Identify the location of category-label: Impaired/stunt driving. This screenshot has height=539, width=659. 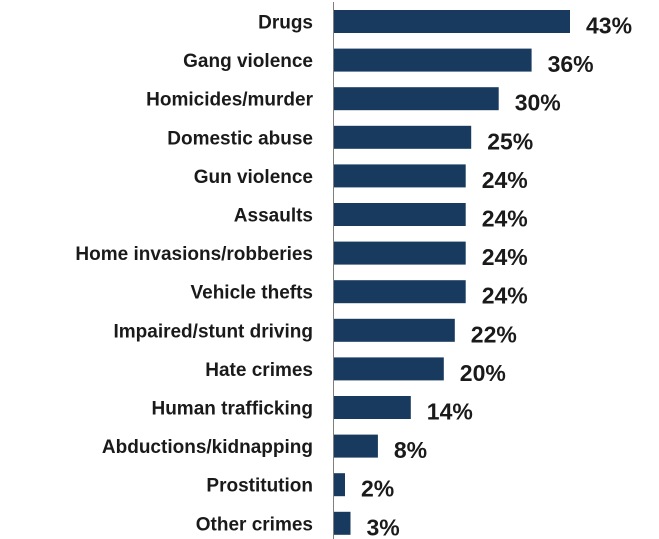
(213, 331).